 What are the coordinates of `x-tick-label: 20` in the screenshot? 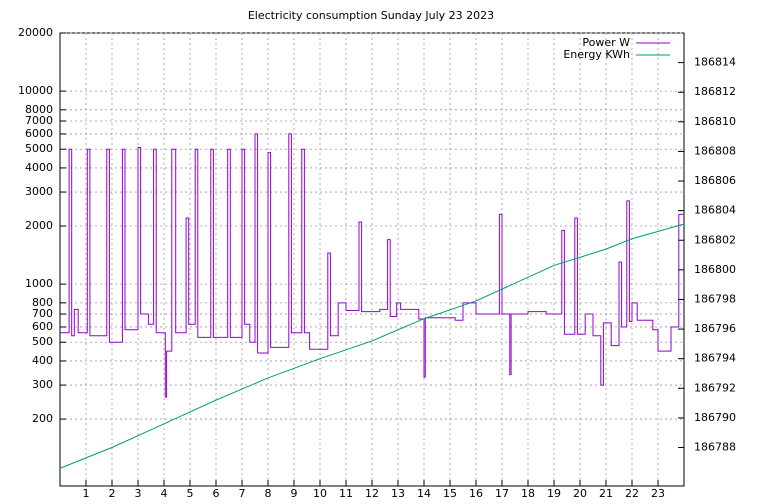 It's located at (580, 493).